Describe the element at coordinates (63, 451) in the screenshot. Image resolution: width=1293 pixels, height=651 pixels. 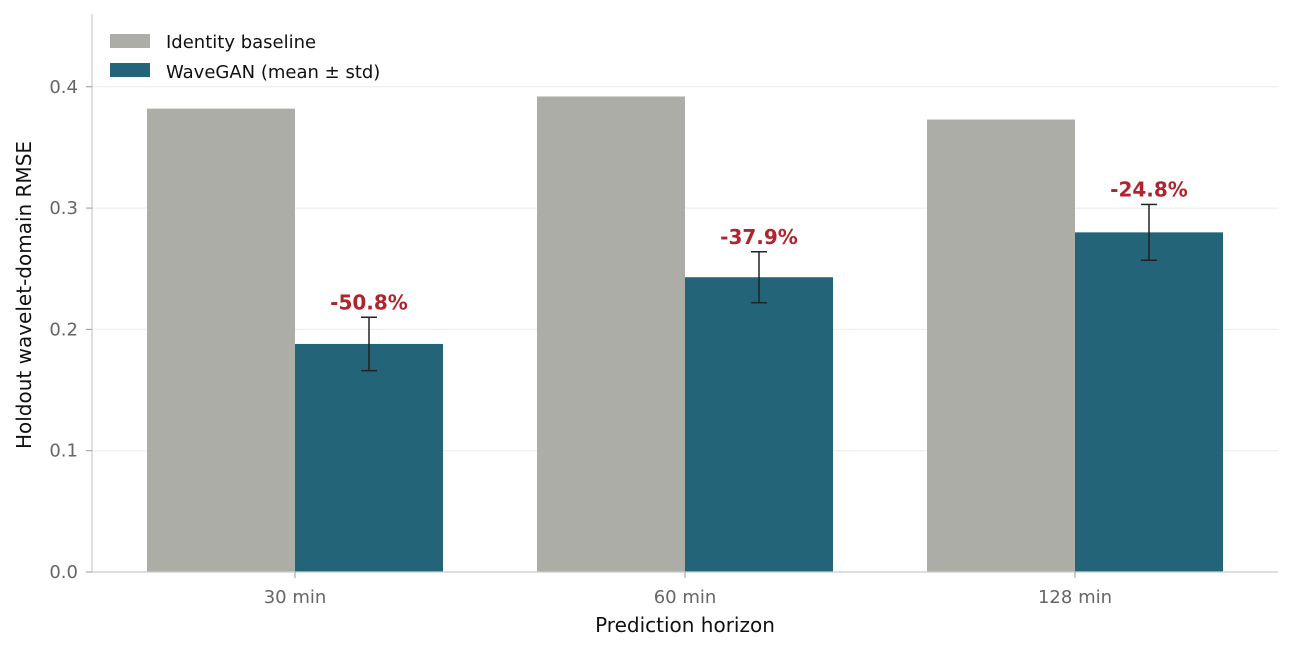
I see `y-tick-label: 0.1` at that location.